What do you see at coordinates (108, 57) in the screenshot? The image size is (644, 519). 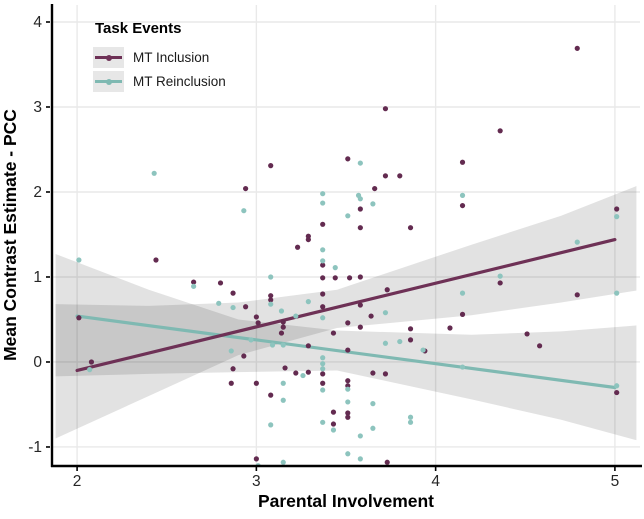 I see `legend-key-inclusion-icon` at bounding box center [108, 57].